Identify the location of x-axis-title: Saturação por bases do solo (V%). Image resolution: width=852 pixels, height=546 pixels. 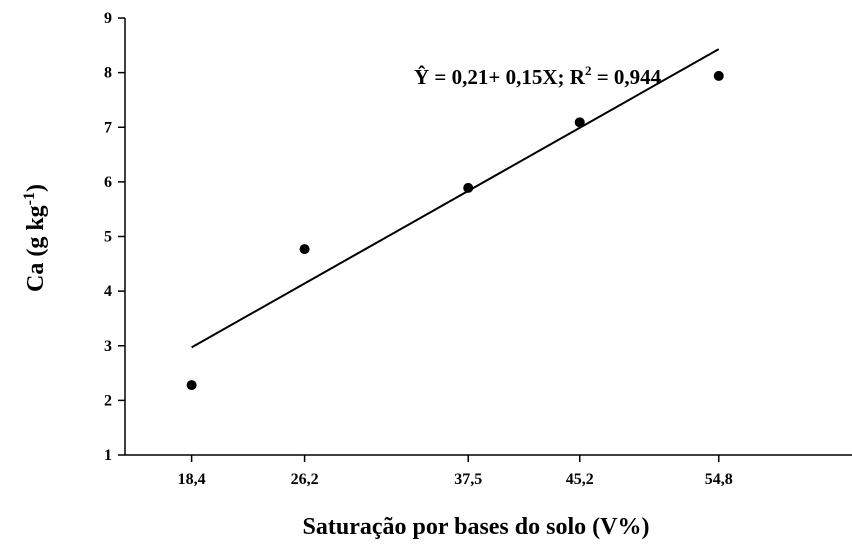
(476, 527).